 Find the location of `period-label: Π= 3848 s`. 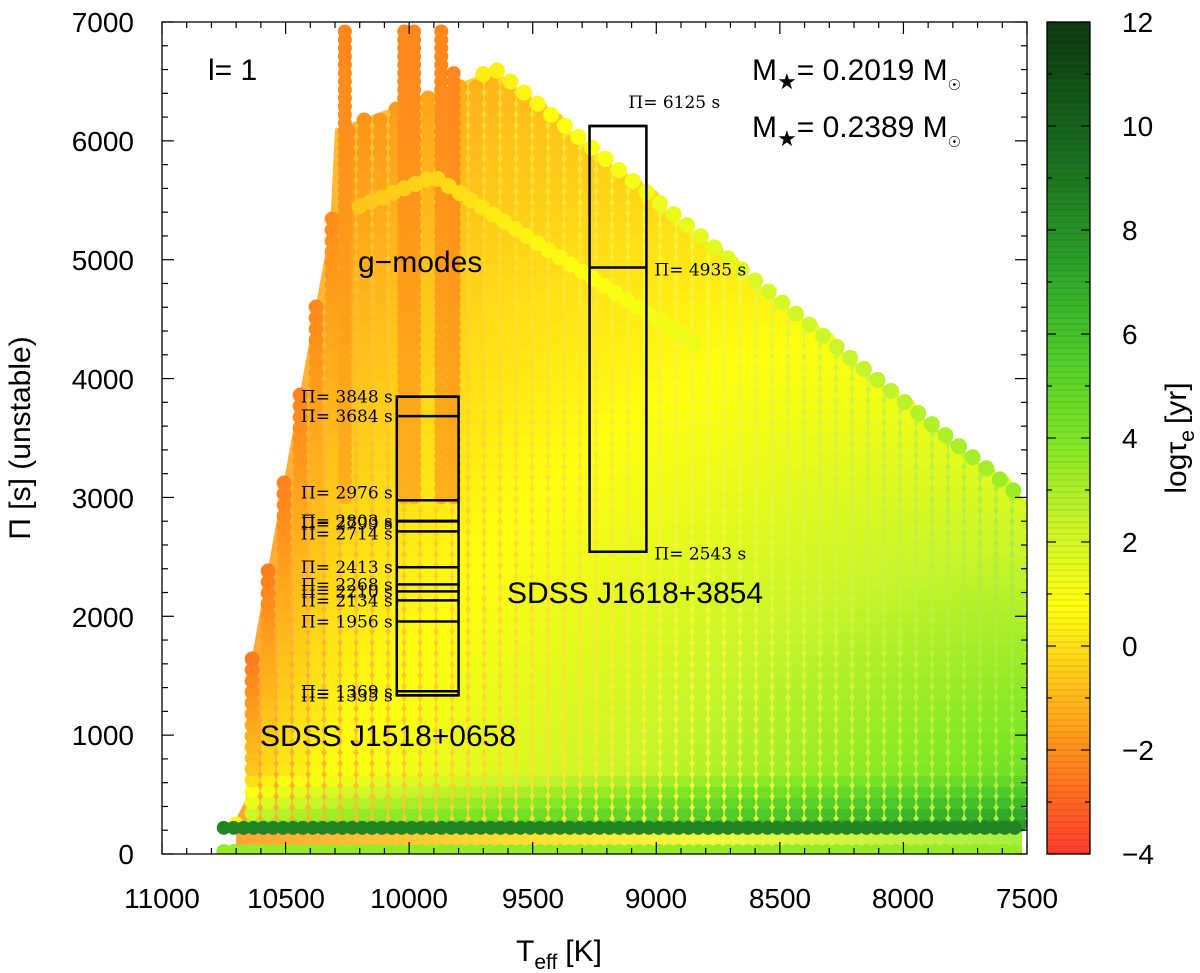

period-label: Π= 3848 s is located at coordinates (347, 398).